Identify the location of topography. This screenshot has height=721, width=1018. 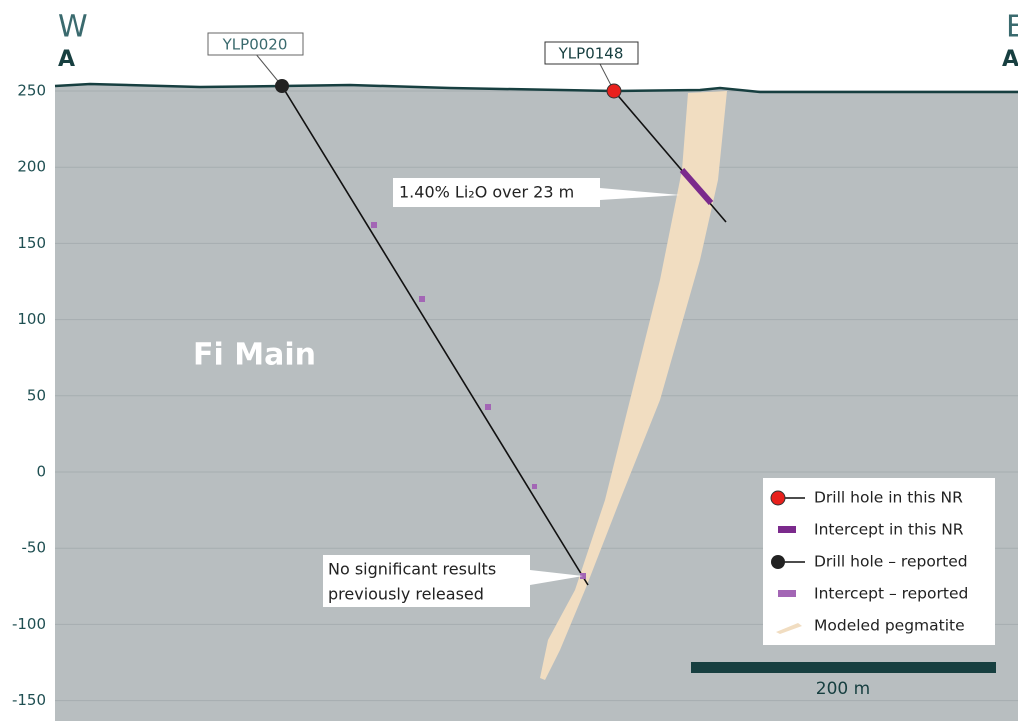
(536, 88).